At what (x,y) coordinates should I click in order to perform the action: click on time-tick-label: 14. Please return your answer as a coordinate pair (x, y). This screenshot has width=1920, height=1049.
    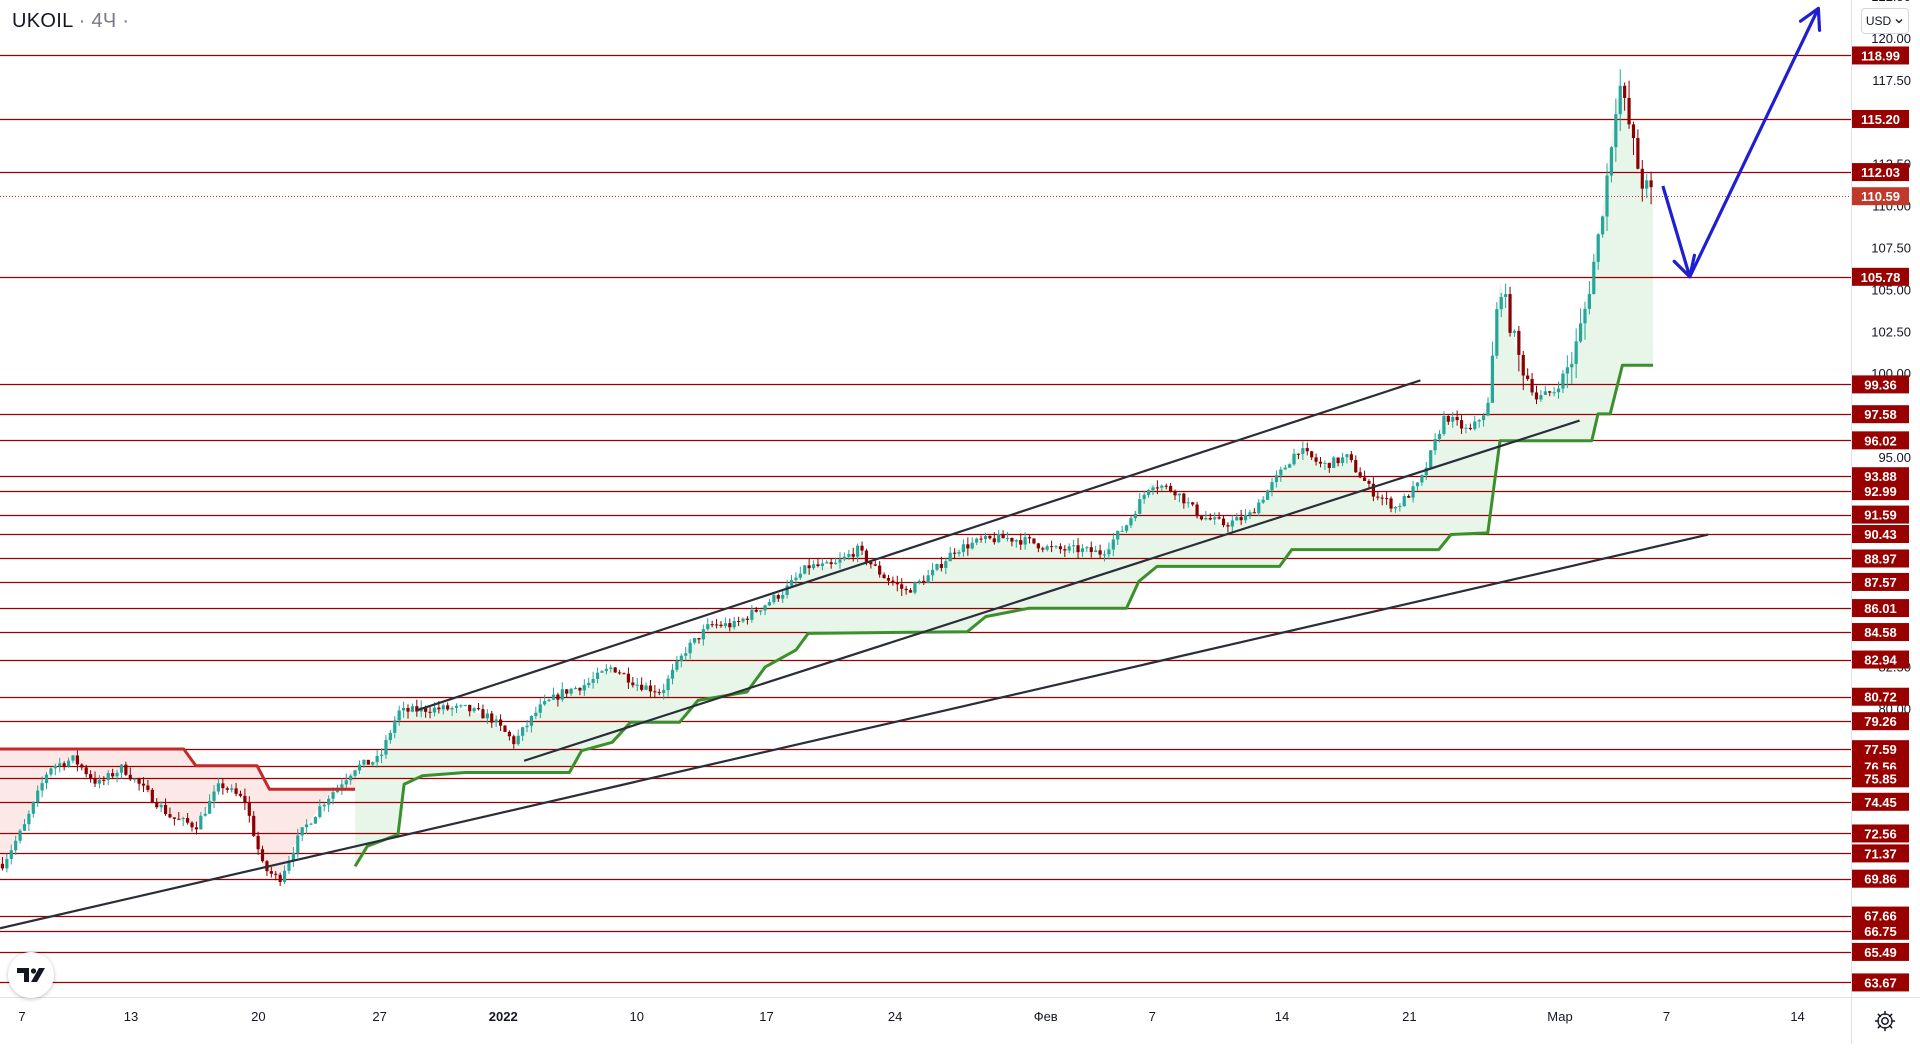
    Looking at the image, I should click on (1282, 1016).